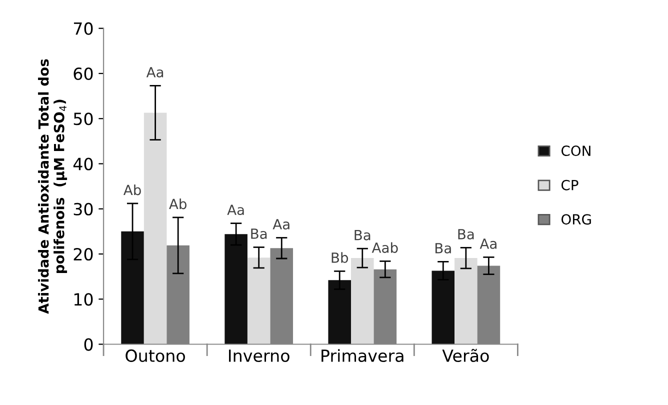 The width and height of the screenshot is (668, 405). What do you see at coordinates (83, 209) in the screenshot?
I see `y-tick-label: 30` at bounding box center [83, 209].